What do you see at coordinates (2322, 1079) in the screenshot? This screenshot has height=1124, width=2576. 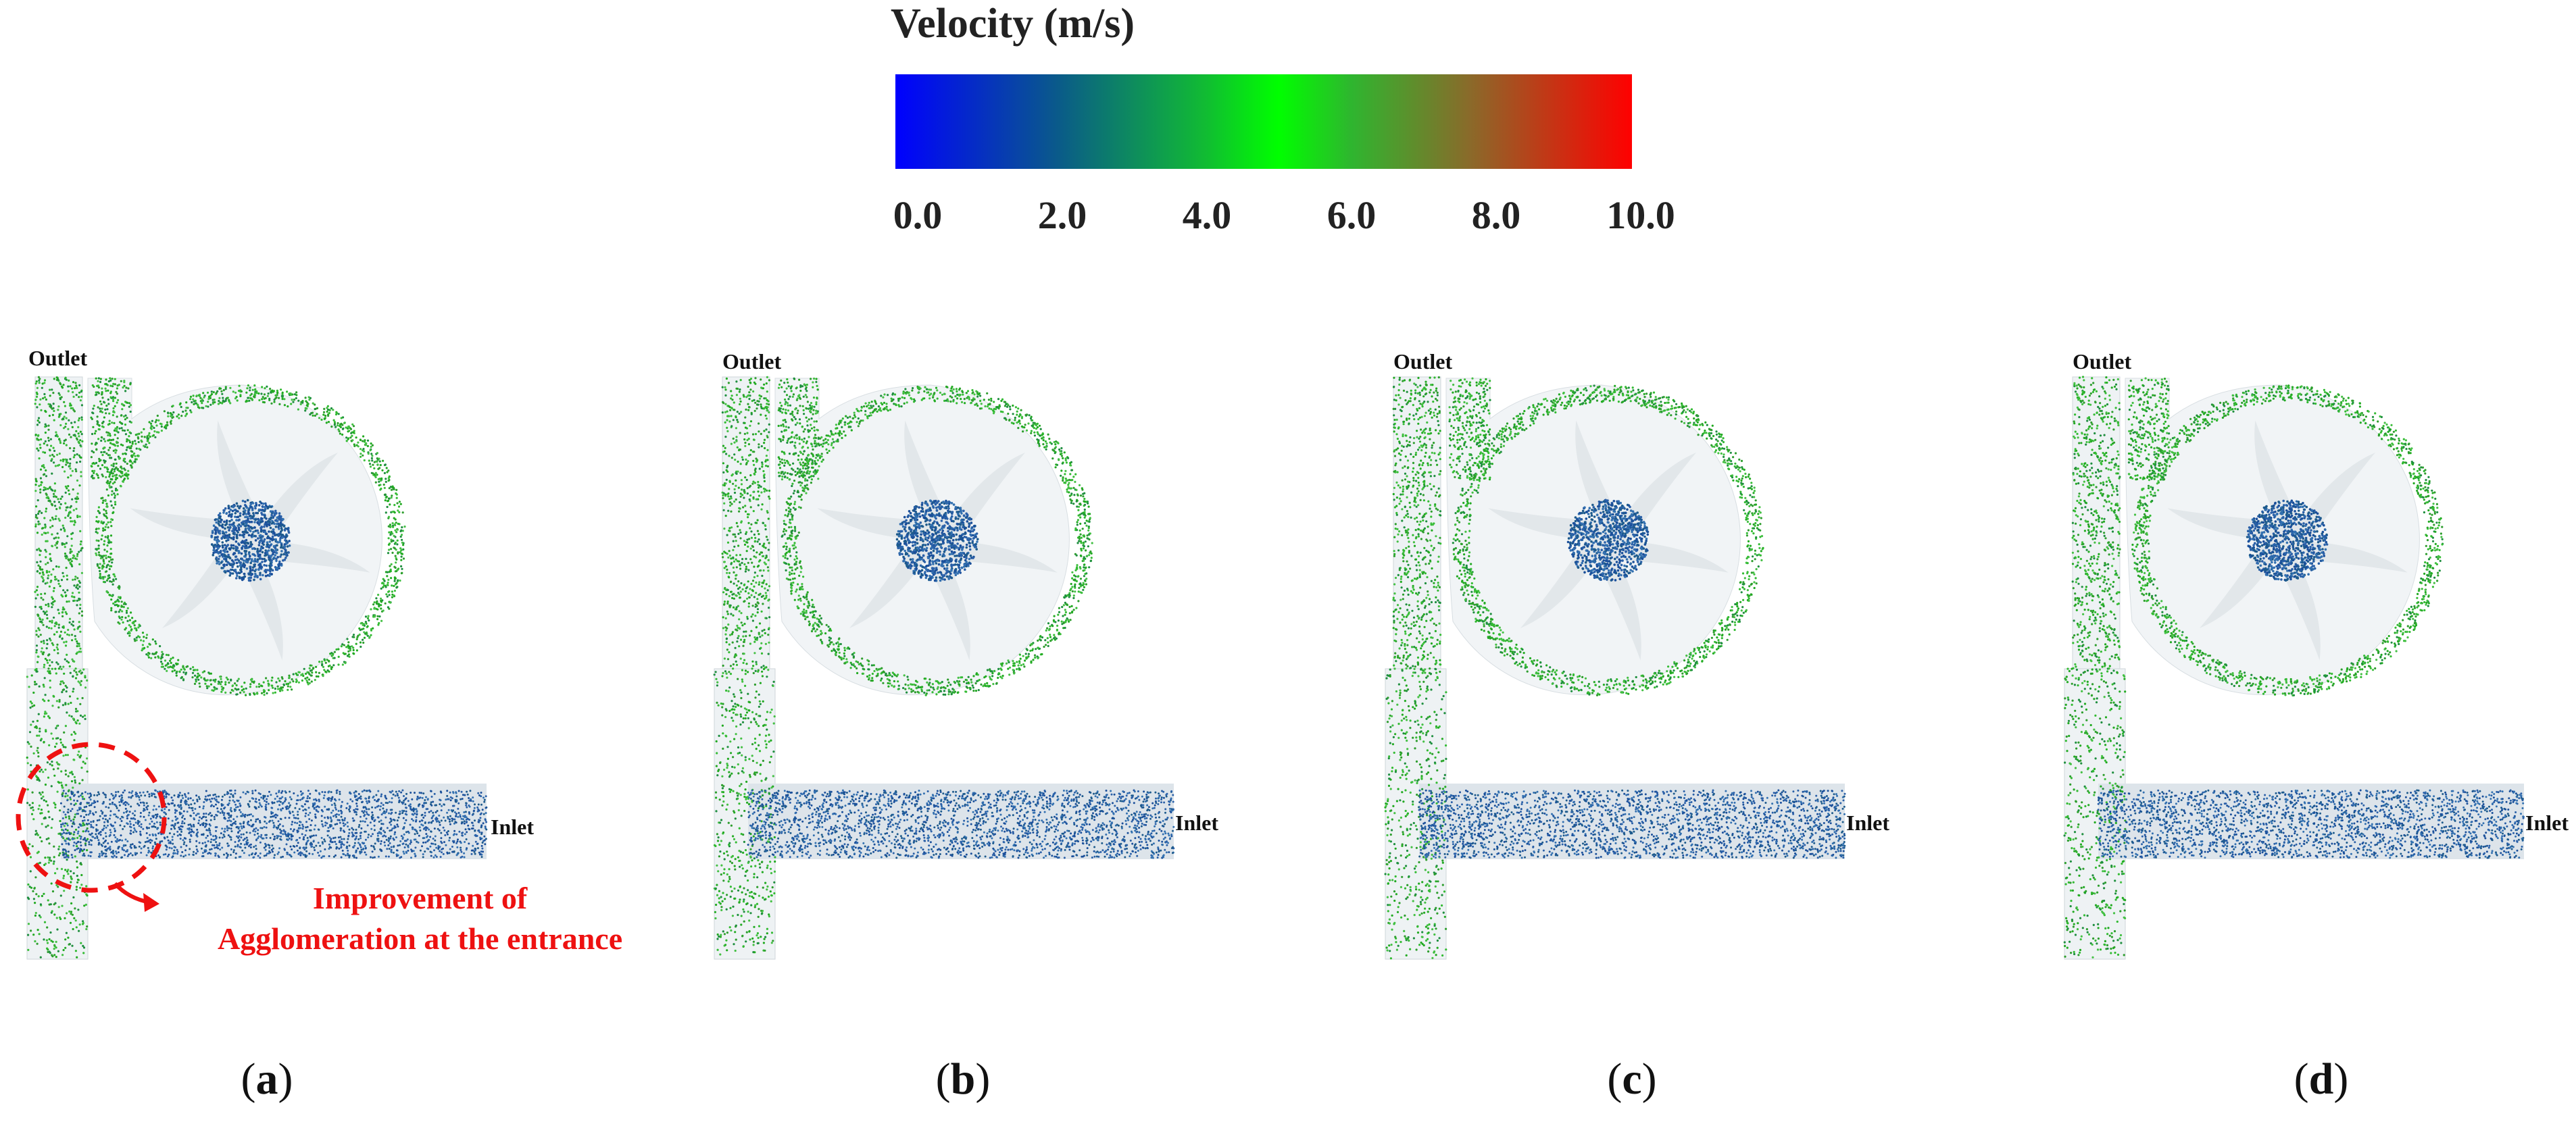 I see `subfigure-caption-d: (d)` at bounding box center [2322, 1079].